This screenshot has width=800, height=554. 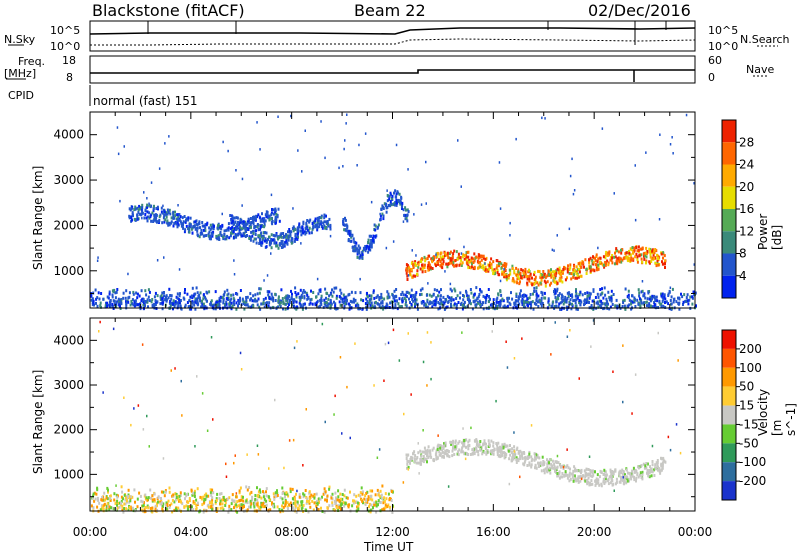 What do you see at coordinates (729, 396) in the screenshot?
I see `colorbar-swatch` at bounding box center [729, 396].